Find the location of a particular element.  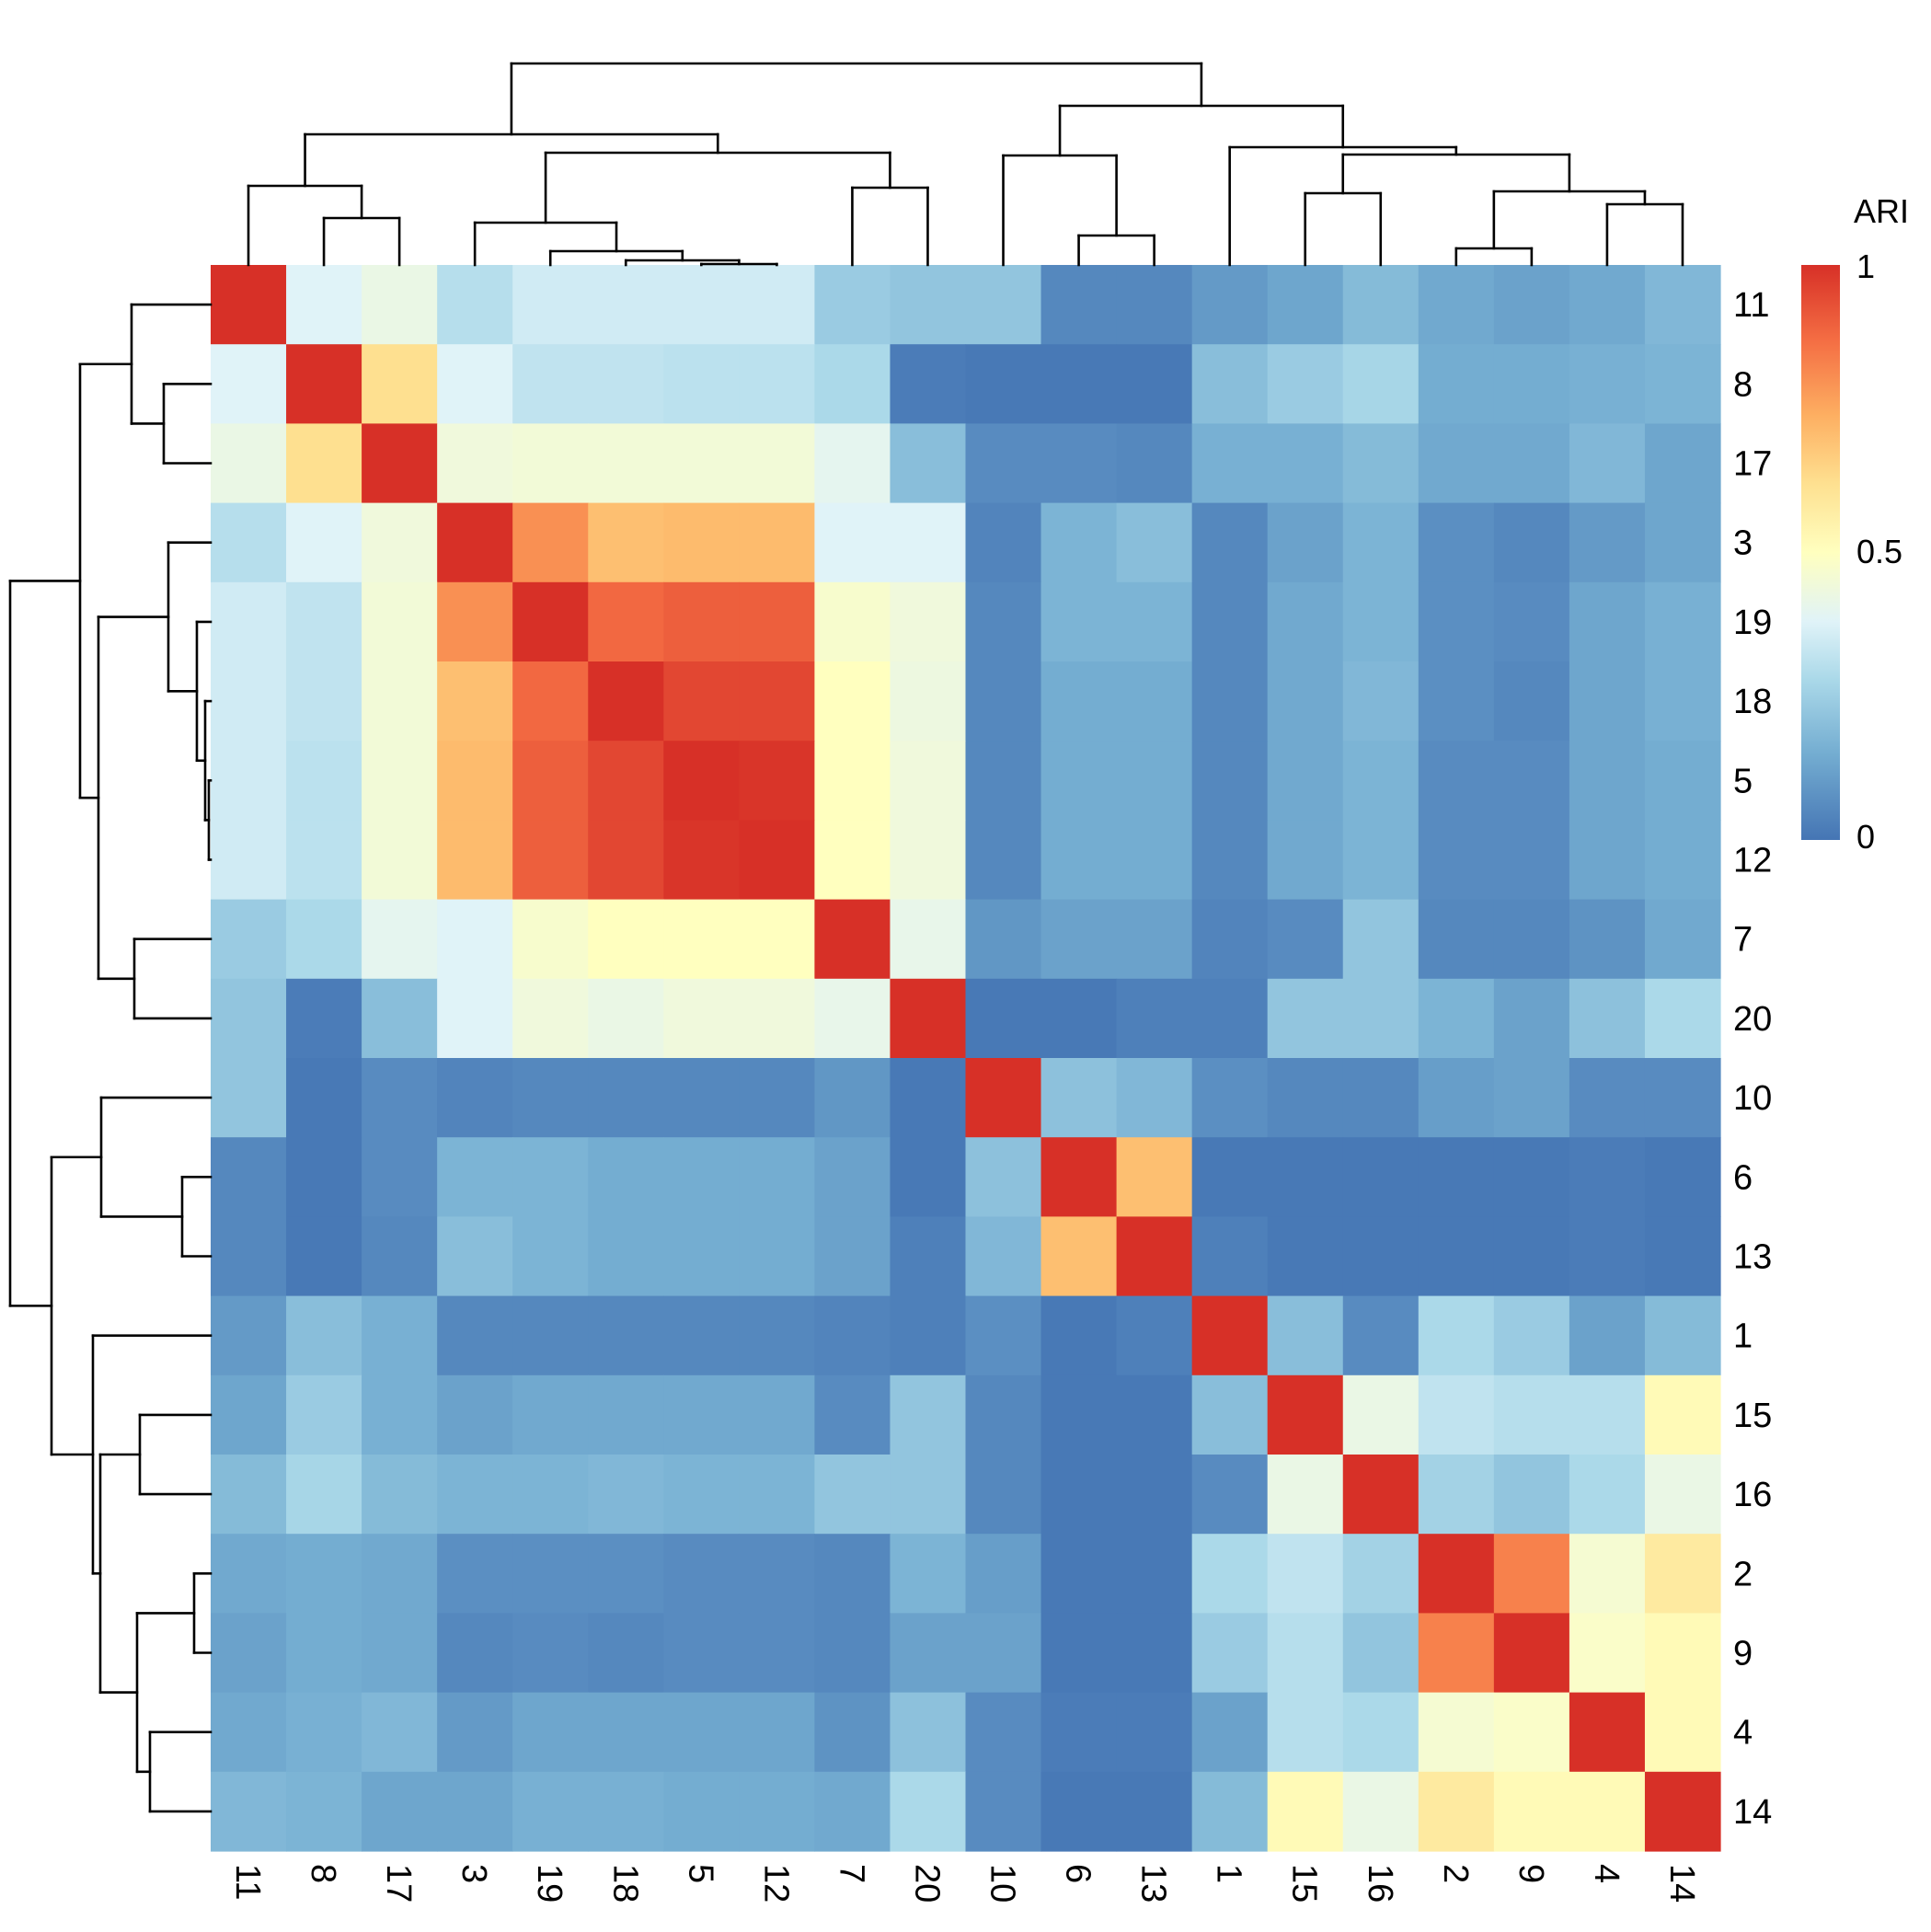

colorbar-legend: ARI 1 0.5 0 is located at coordinates (1855, 524).